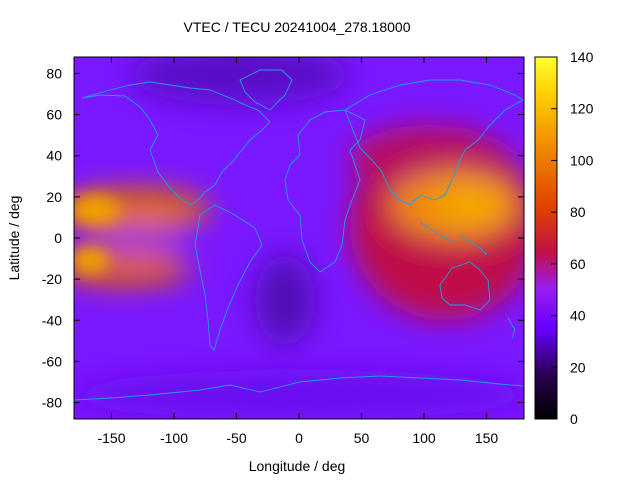 This screenshot has height=480, width=640. What do you see at coordinates (266, 90) in the screenshot?
I see `greenland-coast` at bounding box center [266, 90].